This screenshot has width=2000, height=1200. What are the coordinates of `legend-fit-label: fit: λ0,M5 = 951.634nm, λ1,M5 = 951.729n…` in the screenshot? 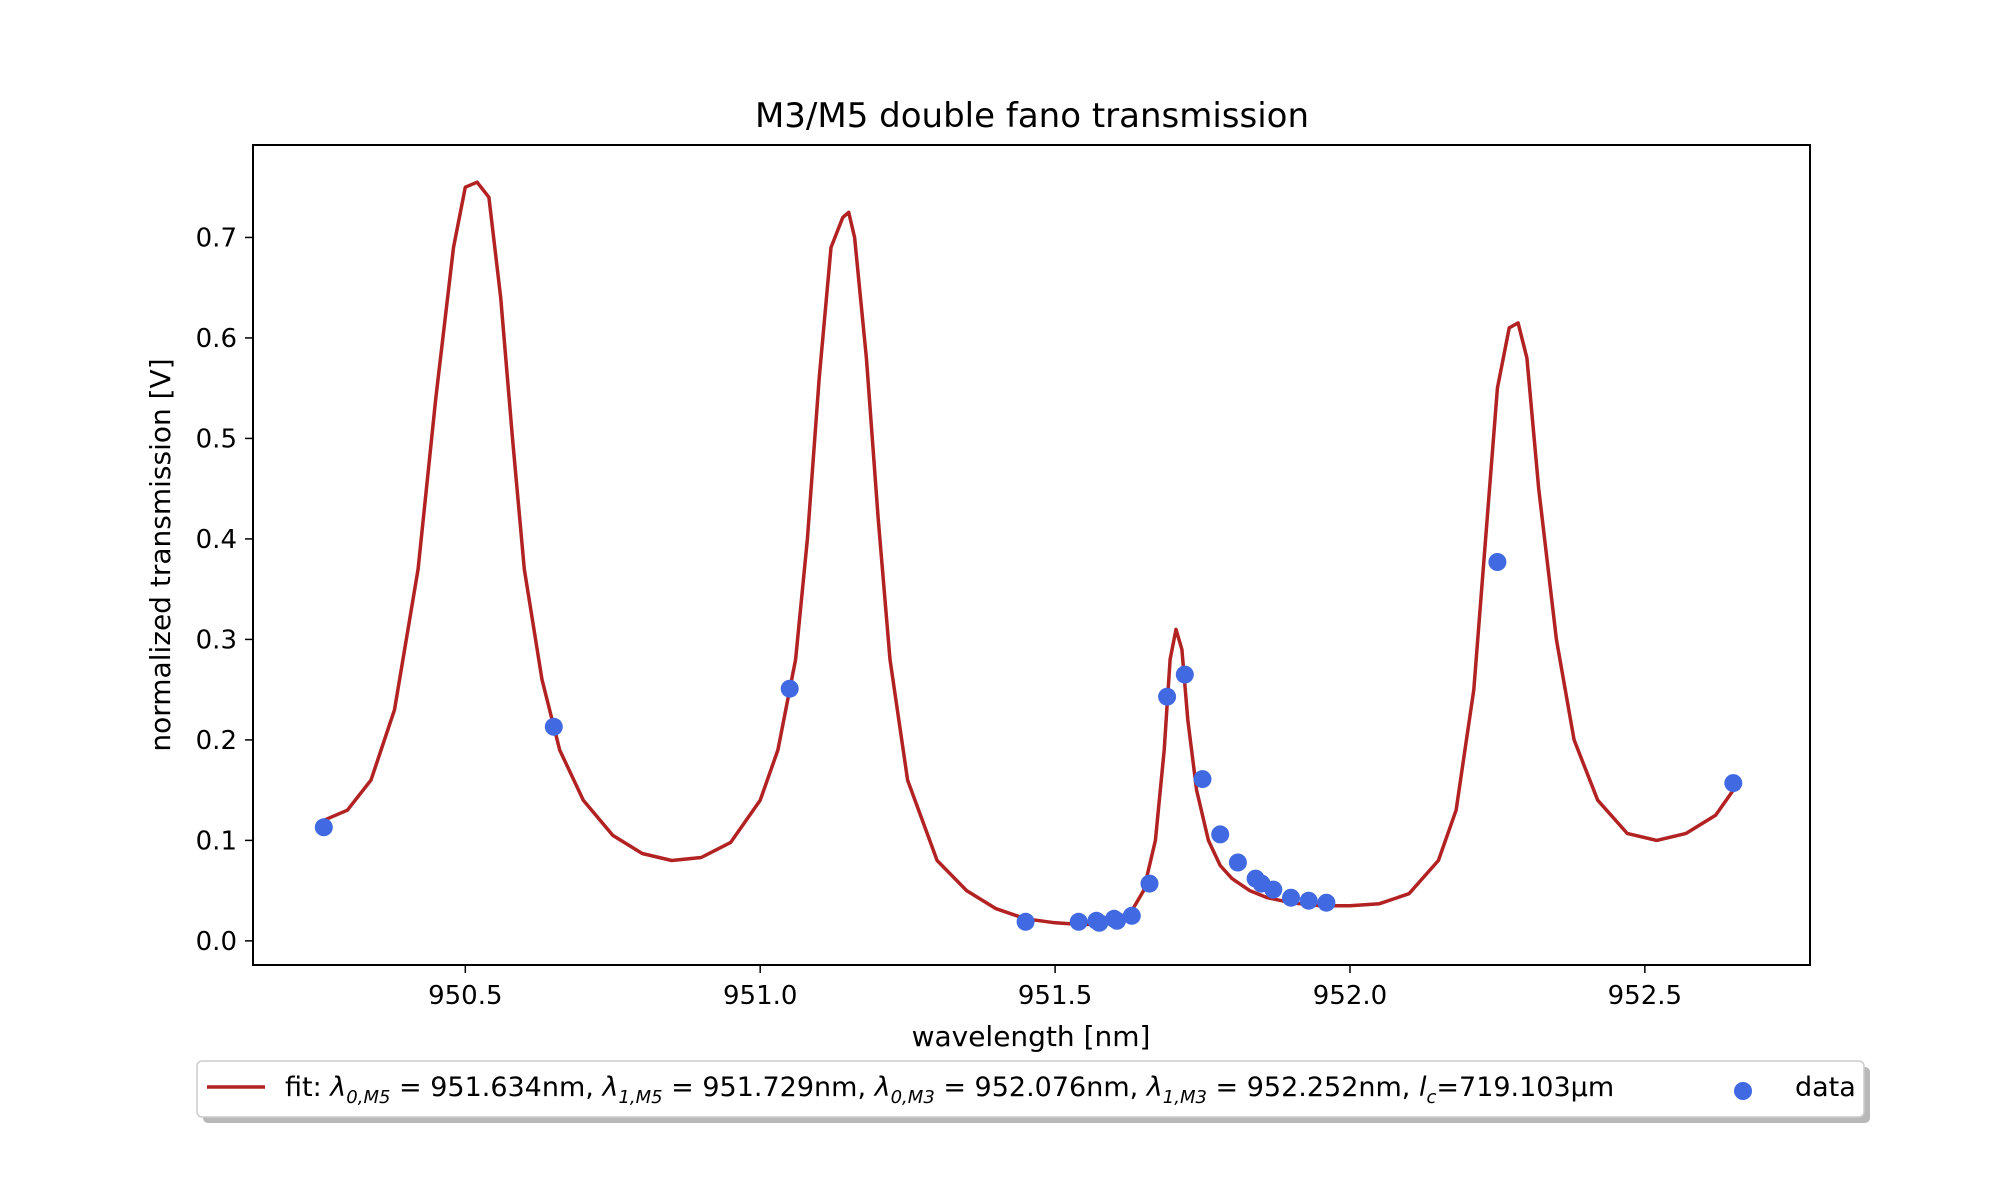 It's located at (949, 1090).